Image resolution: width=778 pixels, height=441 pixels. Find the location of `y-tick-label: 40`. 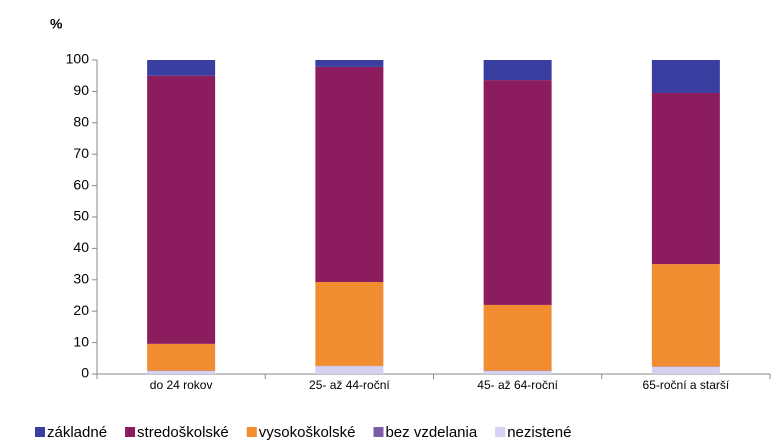

y-tick-label: 40 is located at coordinates (81, 247).